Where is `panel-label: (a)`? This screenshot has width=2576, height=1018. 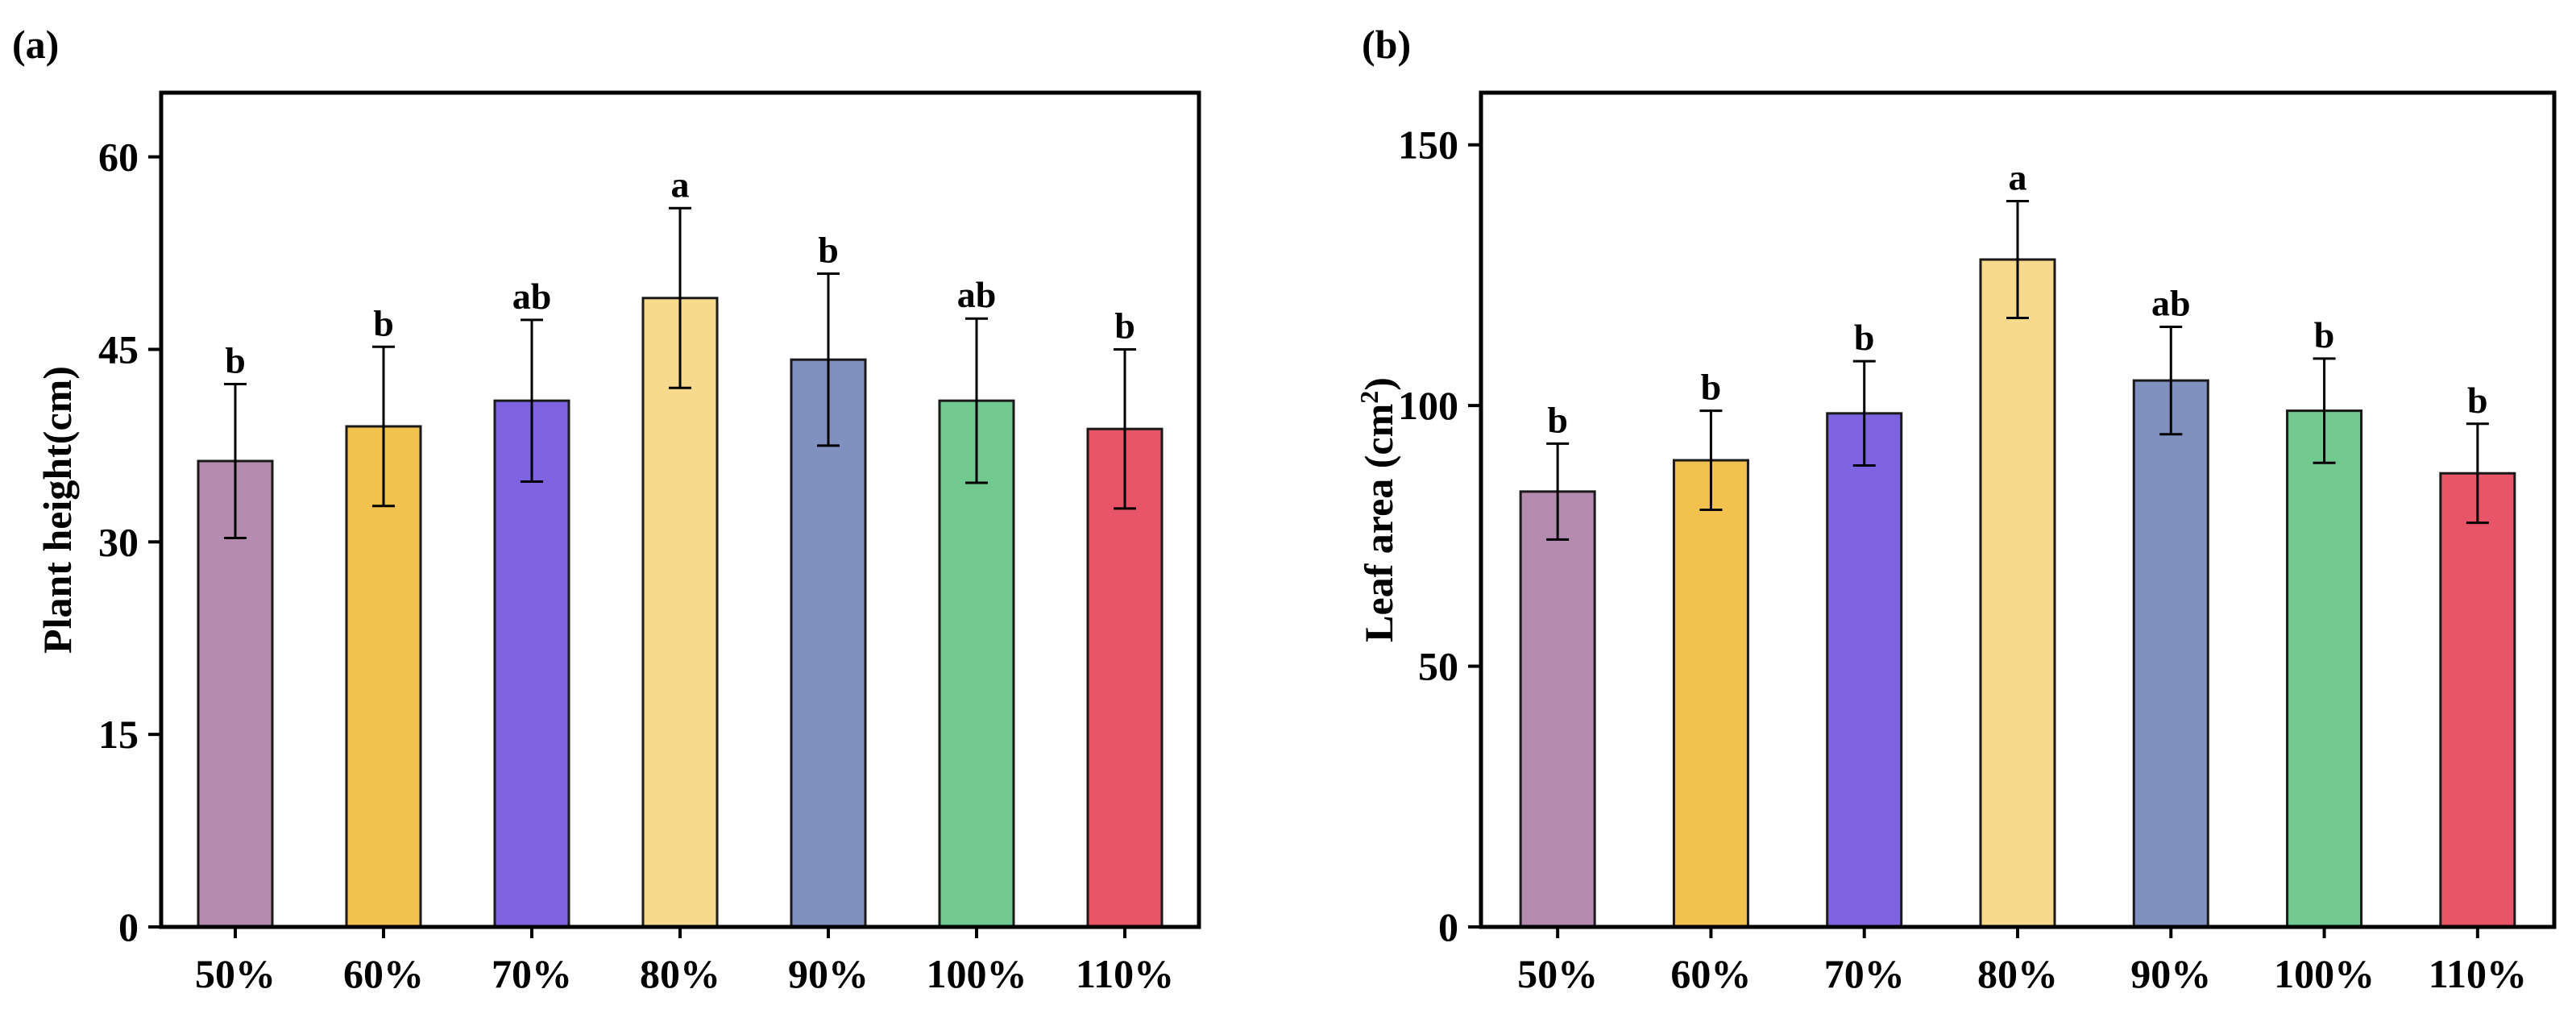
panel-label: (a) is located at coordinates (35, 44).